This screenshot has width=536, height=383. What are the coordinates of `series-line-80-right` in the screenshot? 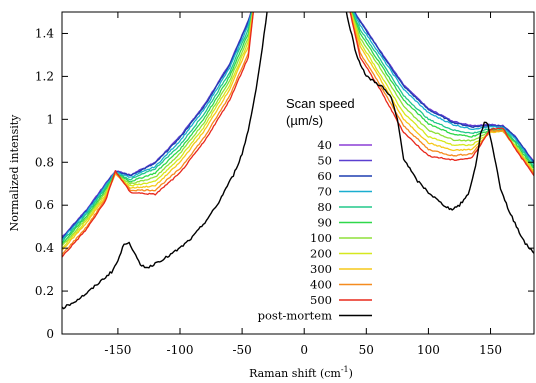 It's located at (442, 90).